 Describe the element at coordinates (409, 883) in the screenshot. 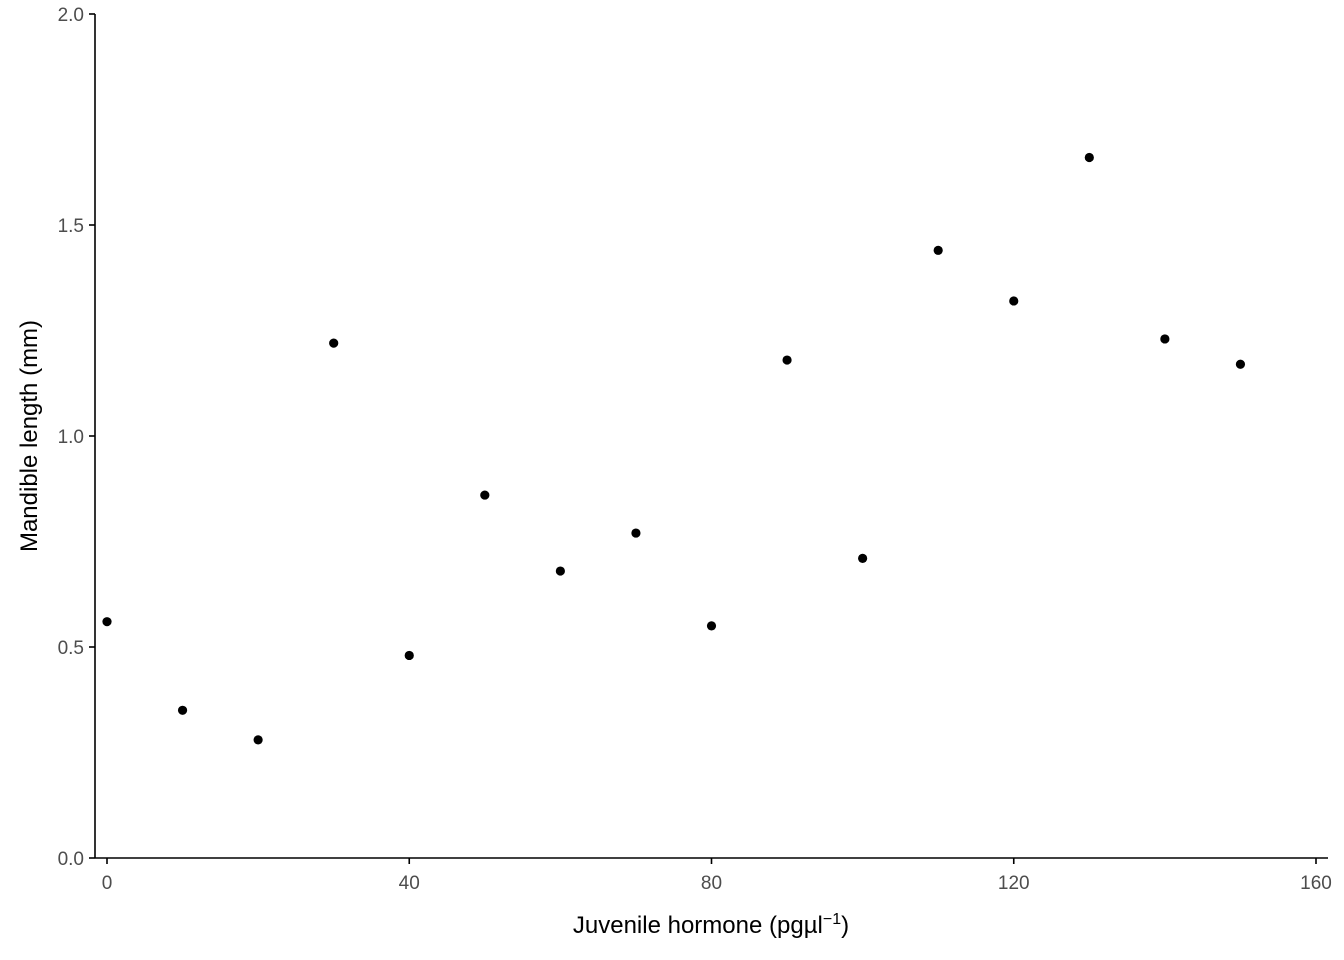

I see `x-tick-label: 40` at that location.